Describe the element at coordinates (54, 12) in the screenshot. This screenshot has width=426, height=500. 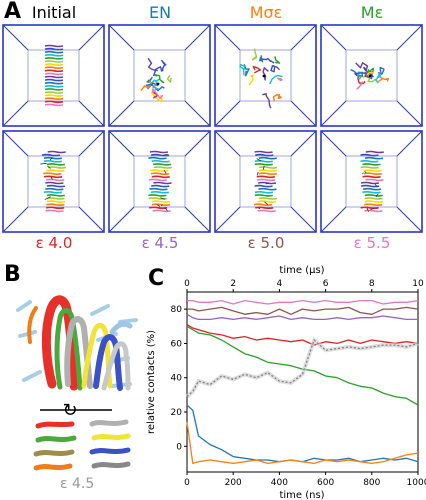
I see `column-title-initial: Initial` at that location.